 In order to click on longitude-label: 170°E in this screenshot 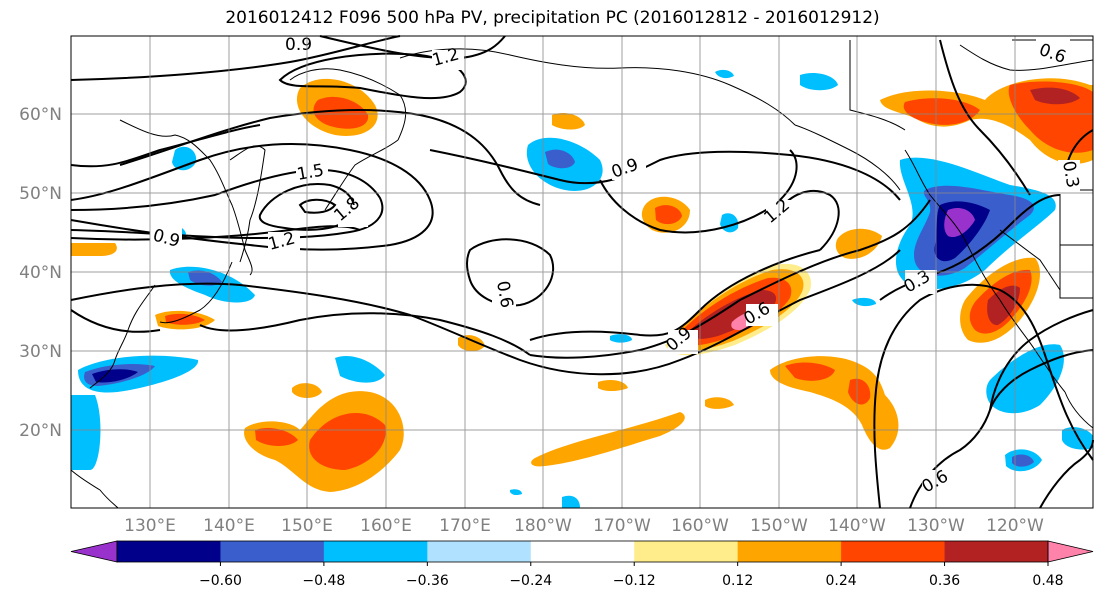, I will do `click(465, 526)`.